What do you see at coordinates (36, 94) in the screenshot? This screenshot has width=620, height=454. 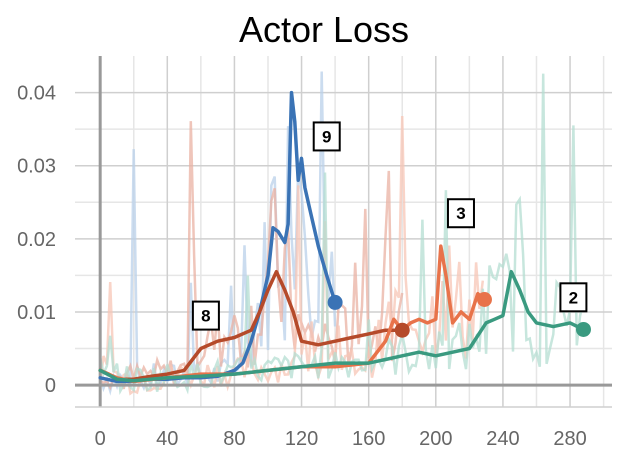 I see `y-tick-label: 0.04` at bounding box center [36, 94].